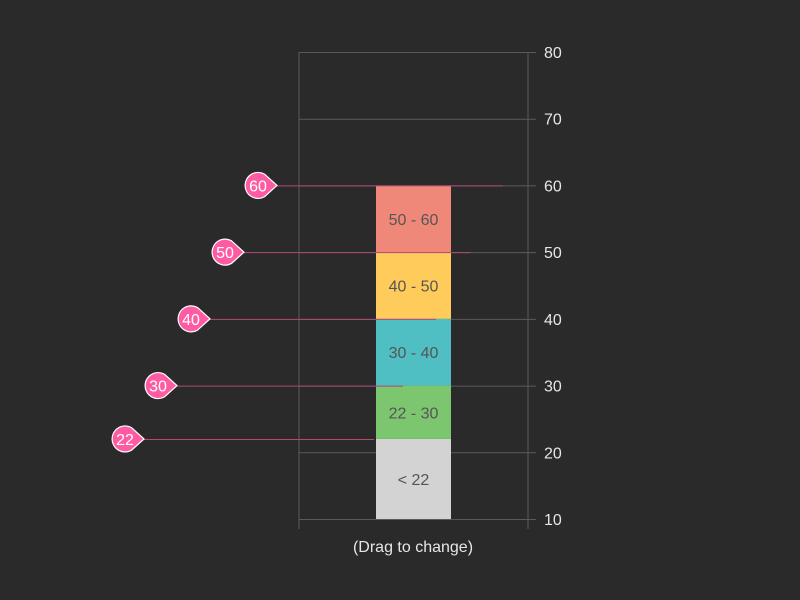  I want to click on band-label: < 22, so click(414, 480).